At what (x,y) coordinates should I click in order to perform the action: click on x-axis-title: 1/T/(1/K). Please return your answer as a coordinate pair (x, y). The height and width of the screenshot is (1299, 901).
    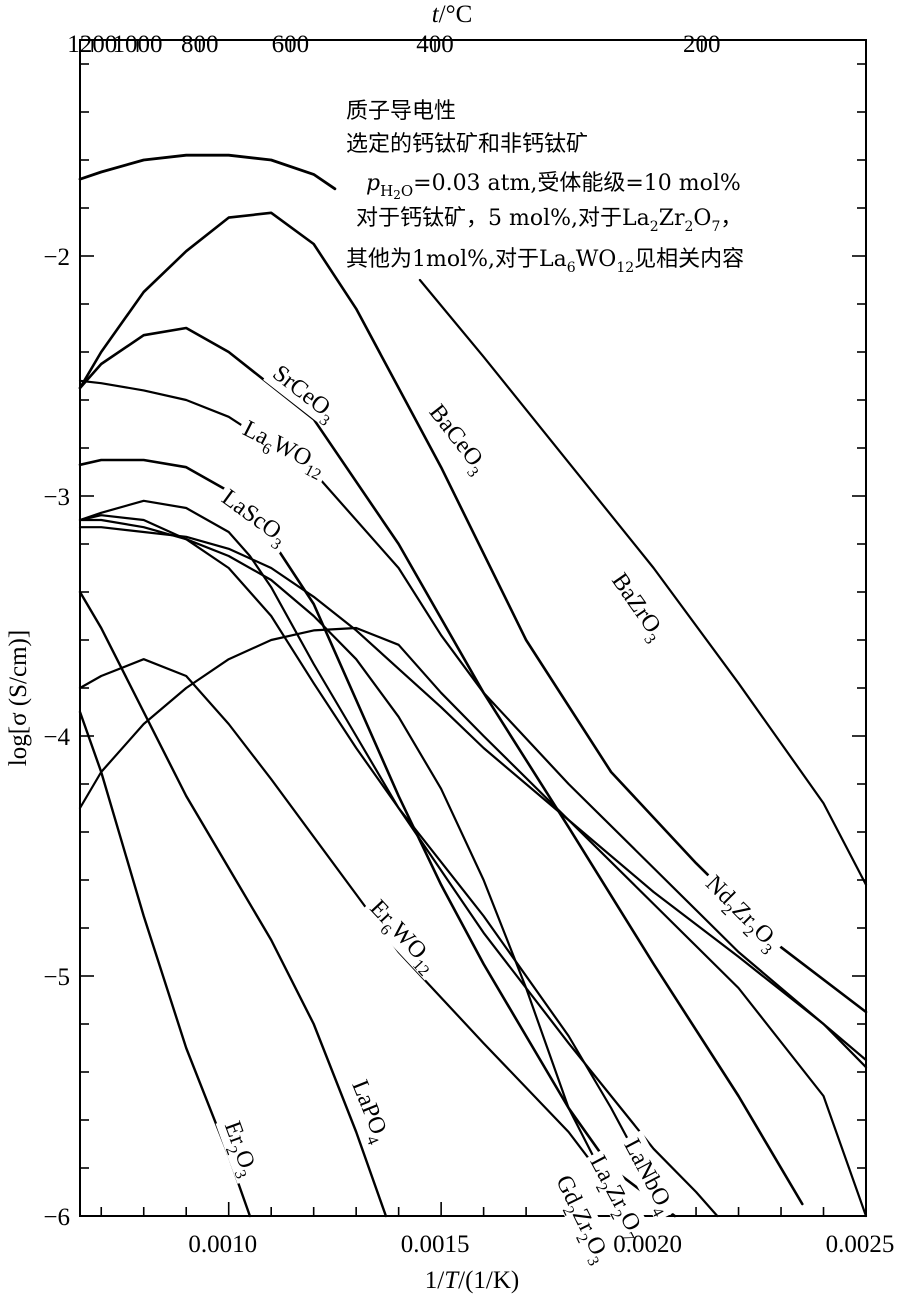
    Looking at the image, I should click on (472, 1280).